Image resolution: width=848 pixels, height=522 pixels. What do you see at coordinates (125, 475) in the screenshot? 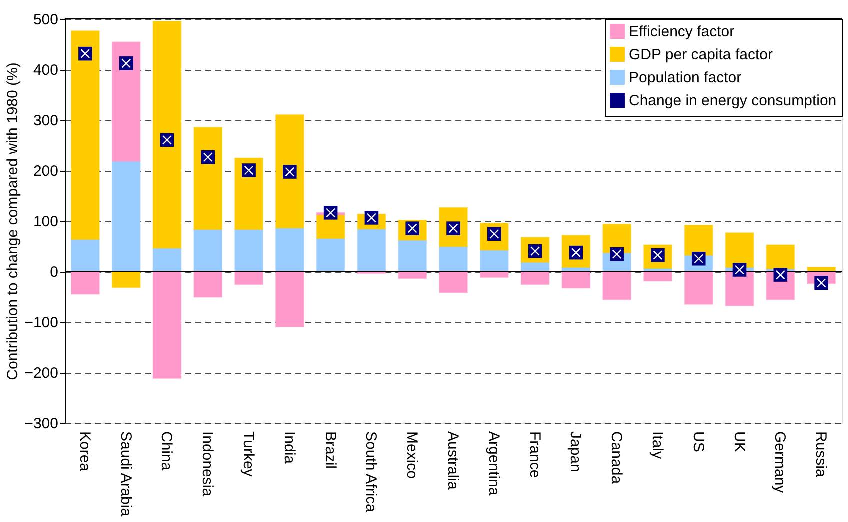
I see `x-tick-label: Saudi Arabia` at bounding box center [125, 475].